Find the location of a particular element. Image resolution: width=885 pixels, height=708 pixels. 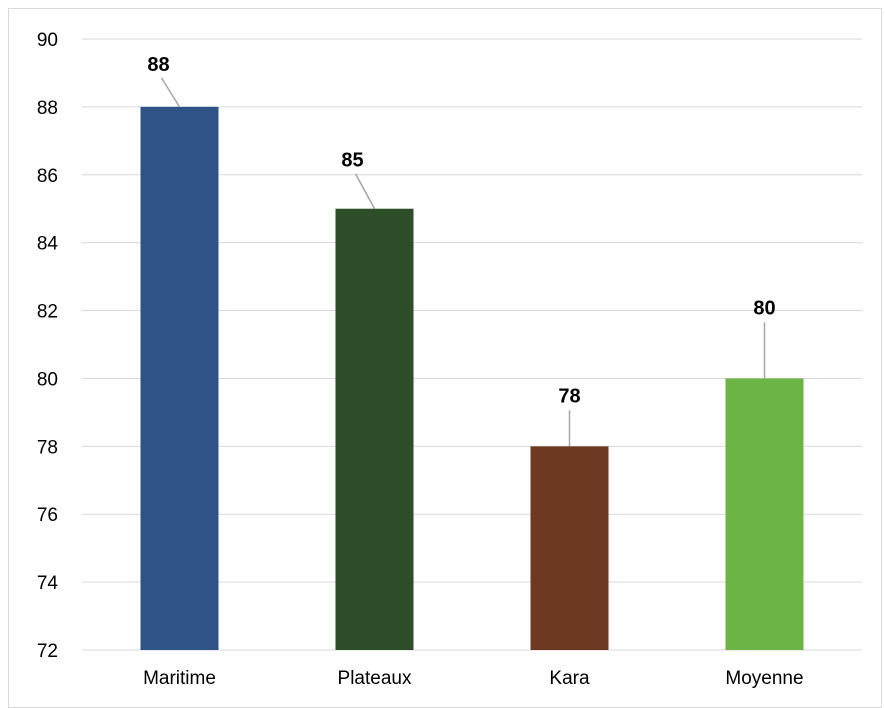

y-tick-label: 88 is located at coordinates (47, 108).